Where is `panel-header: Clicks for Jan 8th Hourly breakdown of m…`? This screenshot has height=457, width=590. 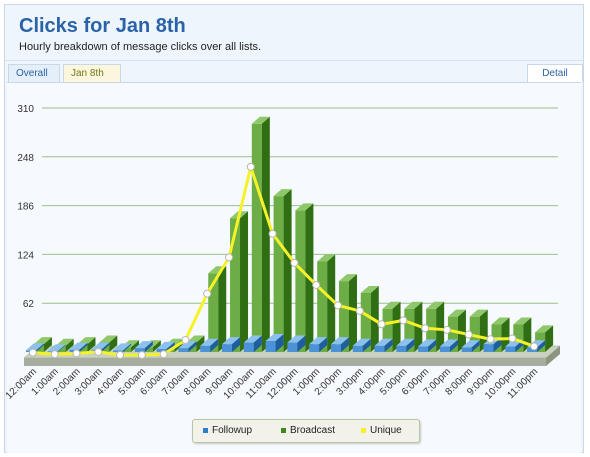
panel-header: Clicks for Jan 8th Hourly breakdown of m… is located at coordinates (294, 33).